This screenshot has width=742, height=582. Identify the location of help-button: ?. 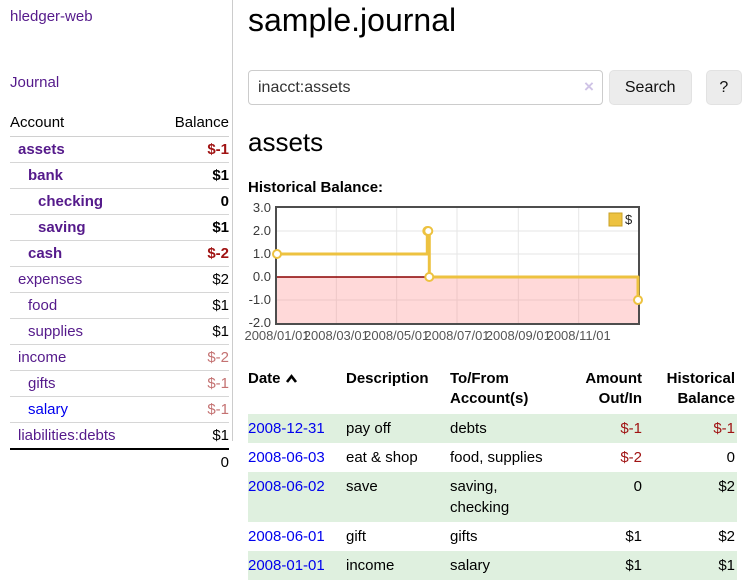
(723, 88).